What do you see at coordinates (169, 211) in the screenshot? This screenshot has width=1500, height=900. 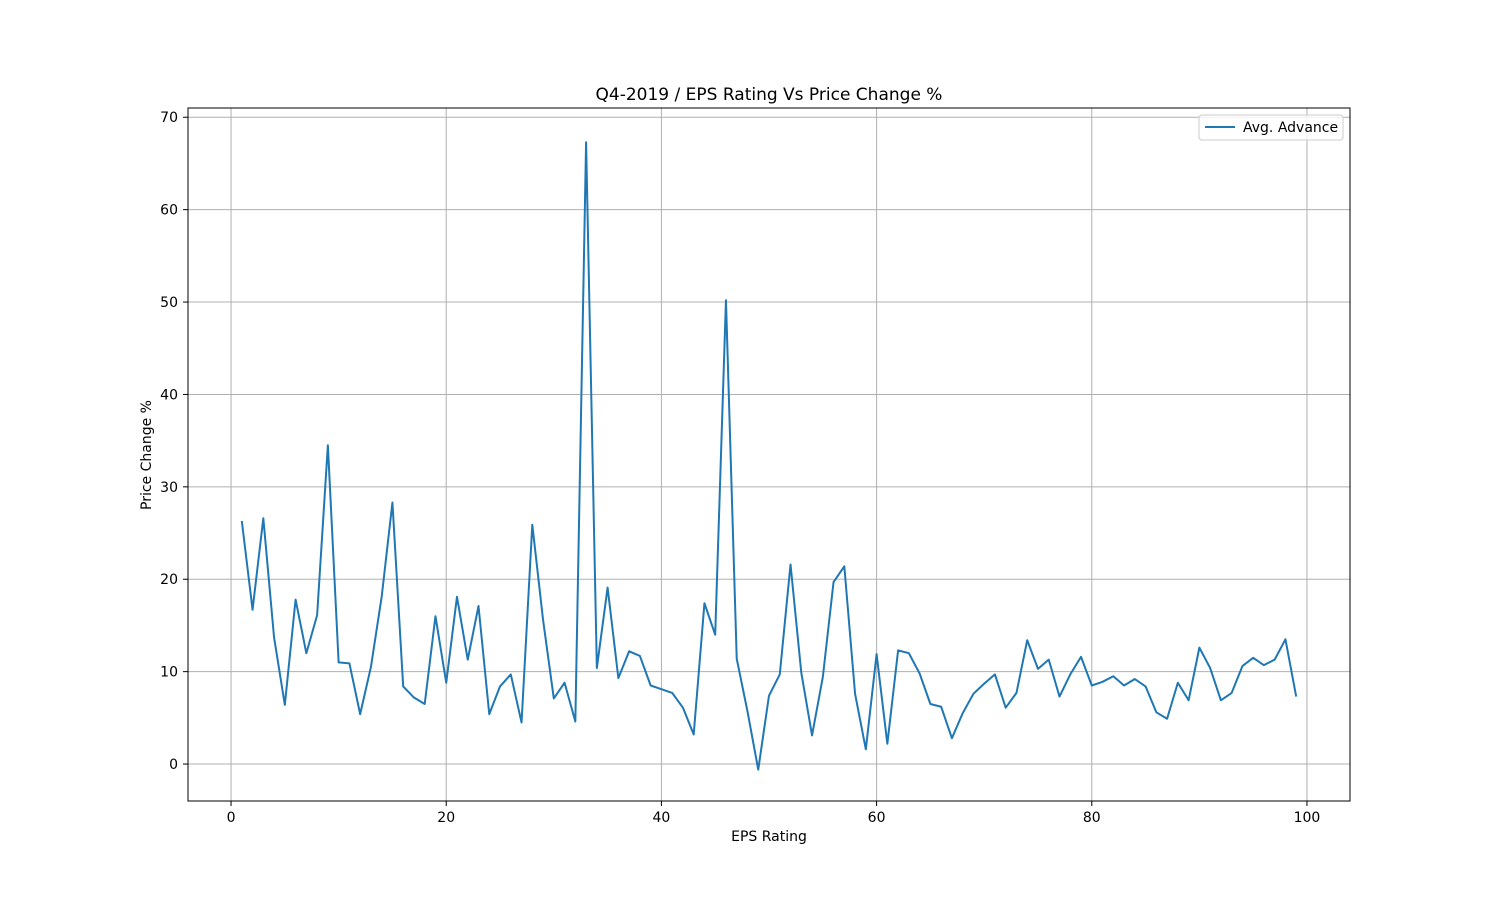 I see `y-tick-label: 60` at bounding box center [169, 211].